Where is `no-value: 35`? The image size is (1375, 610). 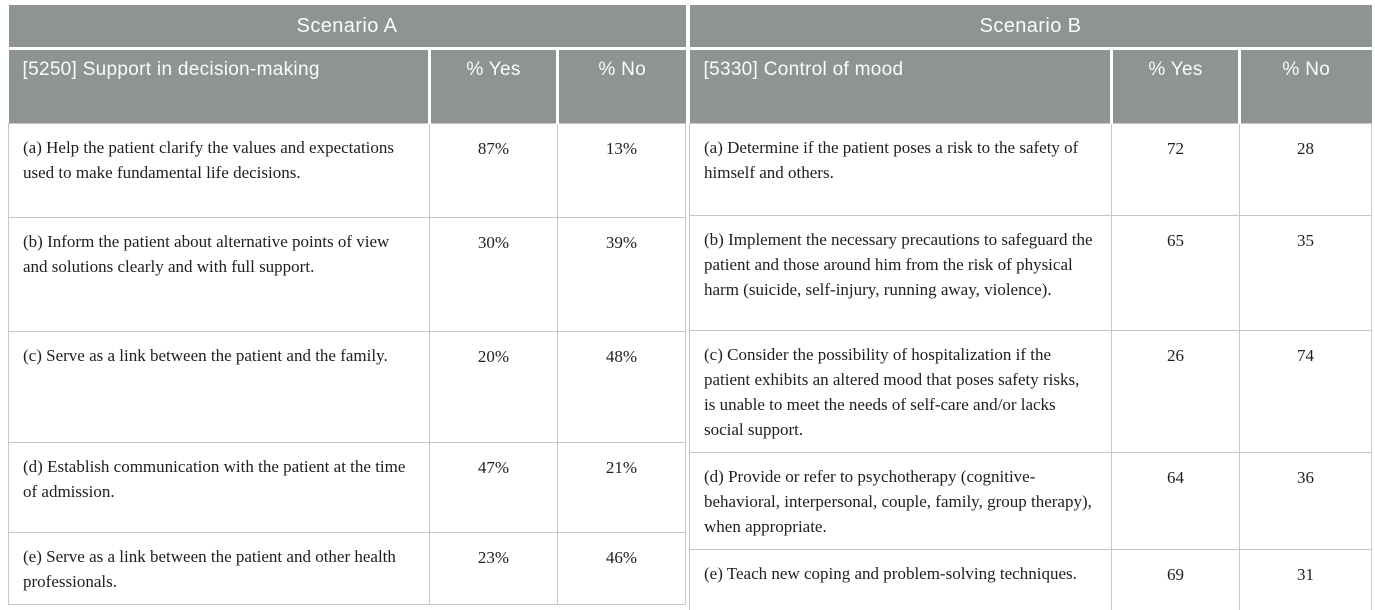 no-value: 35 is located at coordinates (1305, 273).